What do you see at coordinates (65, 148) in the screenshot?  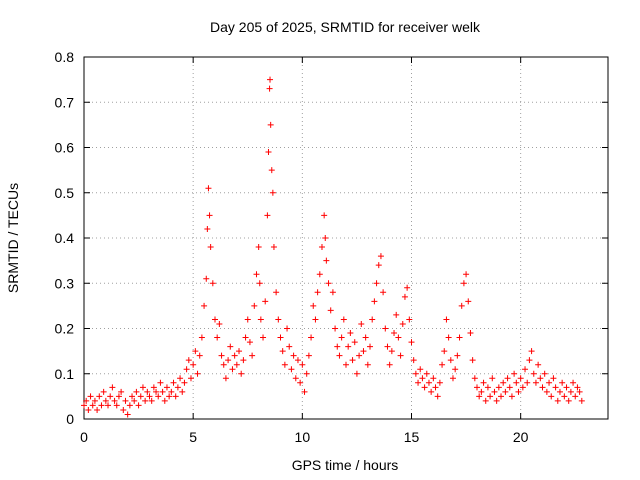 I see `y-tick-label: 0.6` at bounding box center [65, 148].